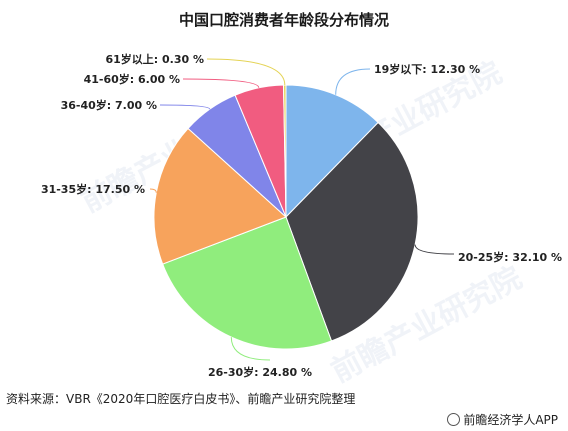 This screenshot has height=431, width=568. Describe the element at coordinates (93, 189) in the screenshot. I see `slice-label-4: 31-35岁: 17.50 %` at that location.